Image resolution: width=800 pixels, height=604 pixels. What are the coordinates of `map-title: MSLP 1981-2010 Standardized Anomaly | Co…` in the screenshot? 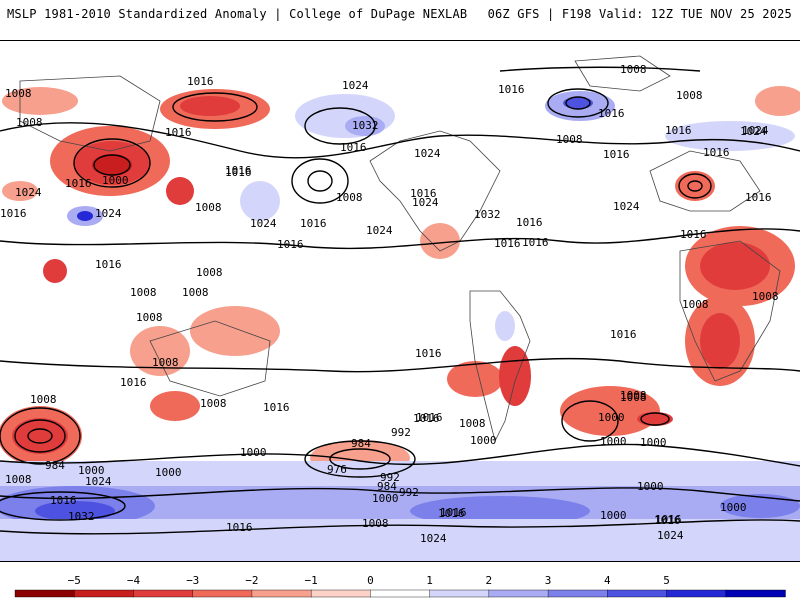 It's located at (237, 14).